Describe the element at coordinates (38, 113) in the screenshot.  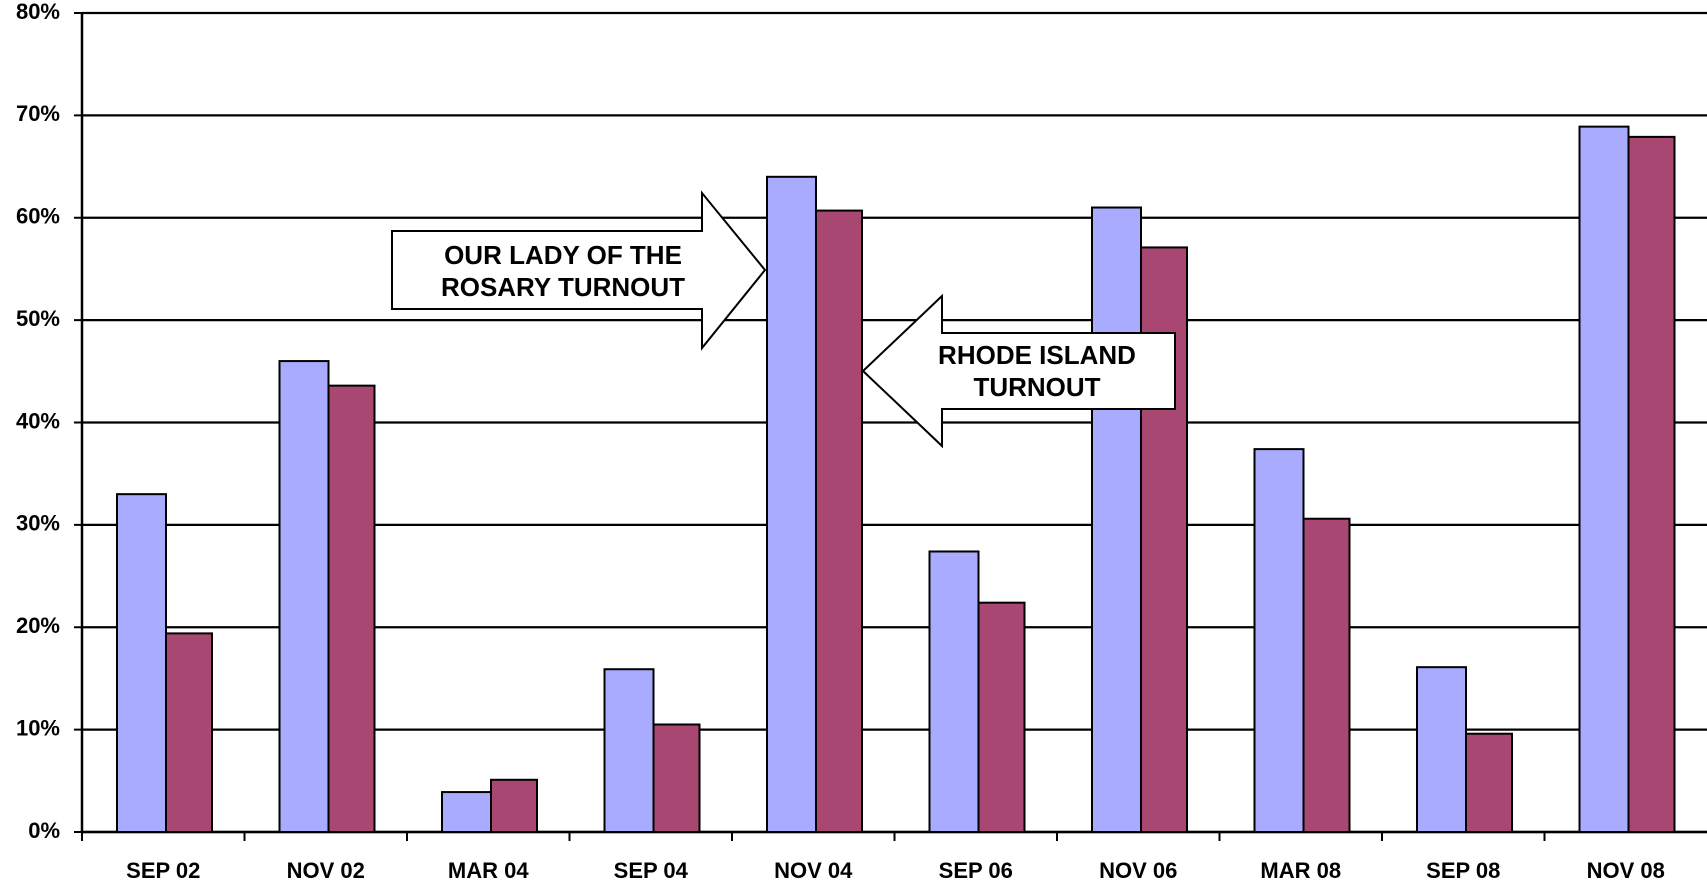
I see `y-tick-label: 70%` at that location.